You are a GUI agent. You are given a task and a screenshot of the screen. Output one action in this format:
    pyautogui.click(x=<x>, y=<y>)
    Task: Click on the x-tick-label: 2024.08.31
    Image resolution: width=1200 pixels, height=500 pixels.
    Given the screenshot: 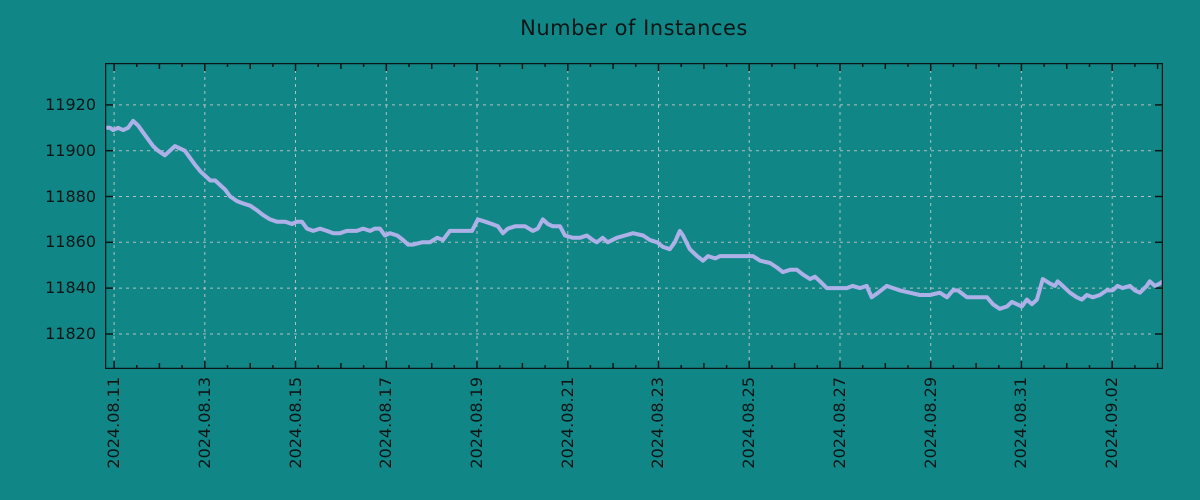 What is the action you would take?
    pyautogui.click(x=1020, y=423)
    